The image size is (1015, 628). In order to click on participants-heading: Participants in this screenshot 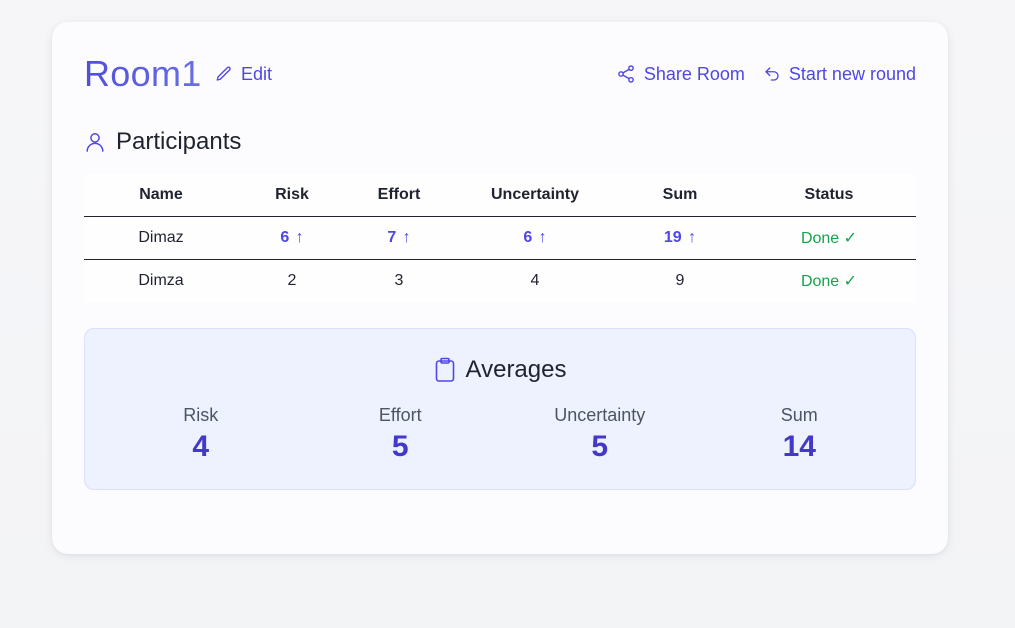, I will do `click(162, 142)`.